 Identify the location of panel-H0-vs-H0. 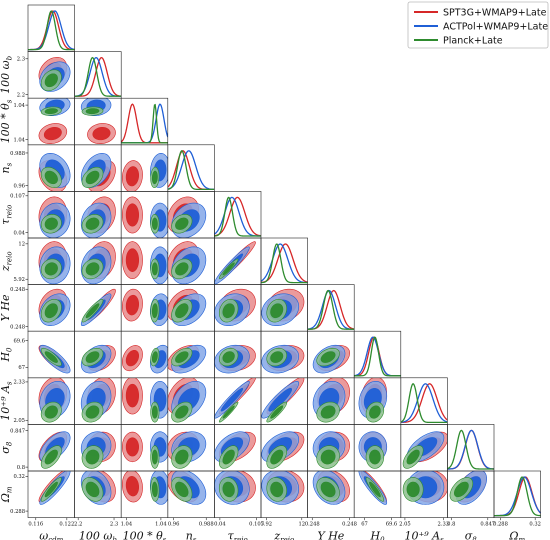
(377, 354).